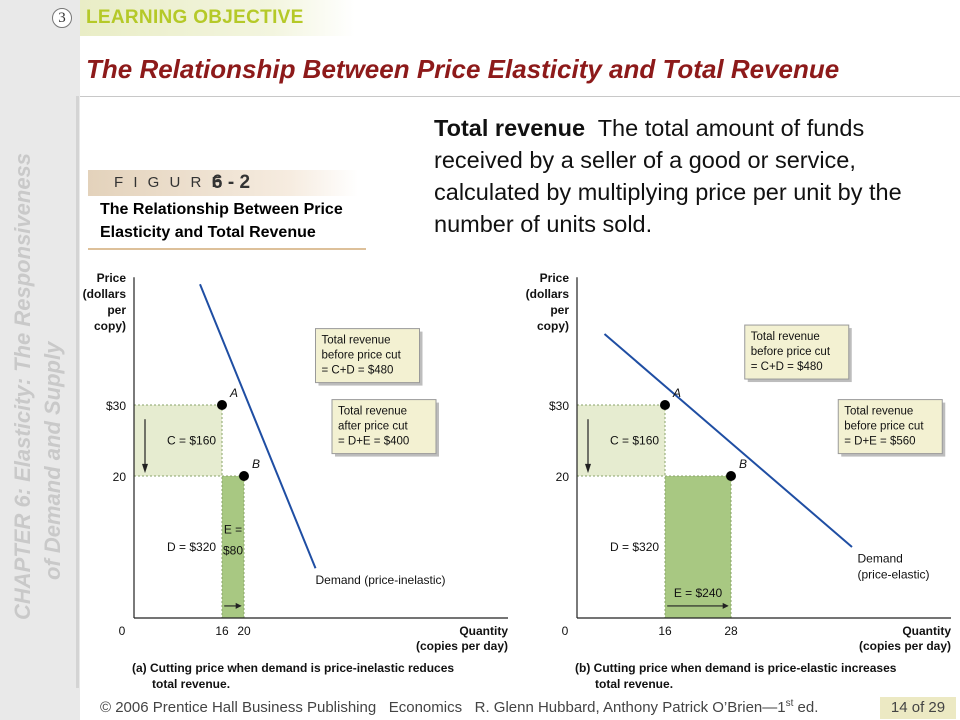 Image resolution: width=960 pixels, height=720 pixels. What do you see at coordinates (222, 631) in the screenshot?
I see `panel-a-xtick-1: 16` at bounding box center [222, 631].